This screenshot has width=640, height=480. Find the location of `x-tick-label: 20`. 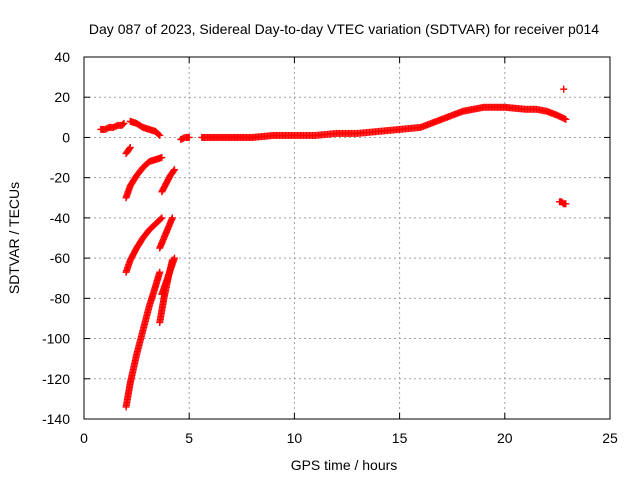

x-tick-label: 20 is located at coordinates (505, 438).